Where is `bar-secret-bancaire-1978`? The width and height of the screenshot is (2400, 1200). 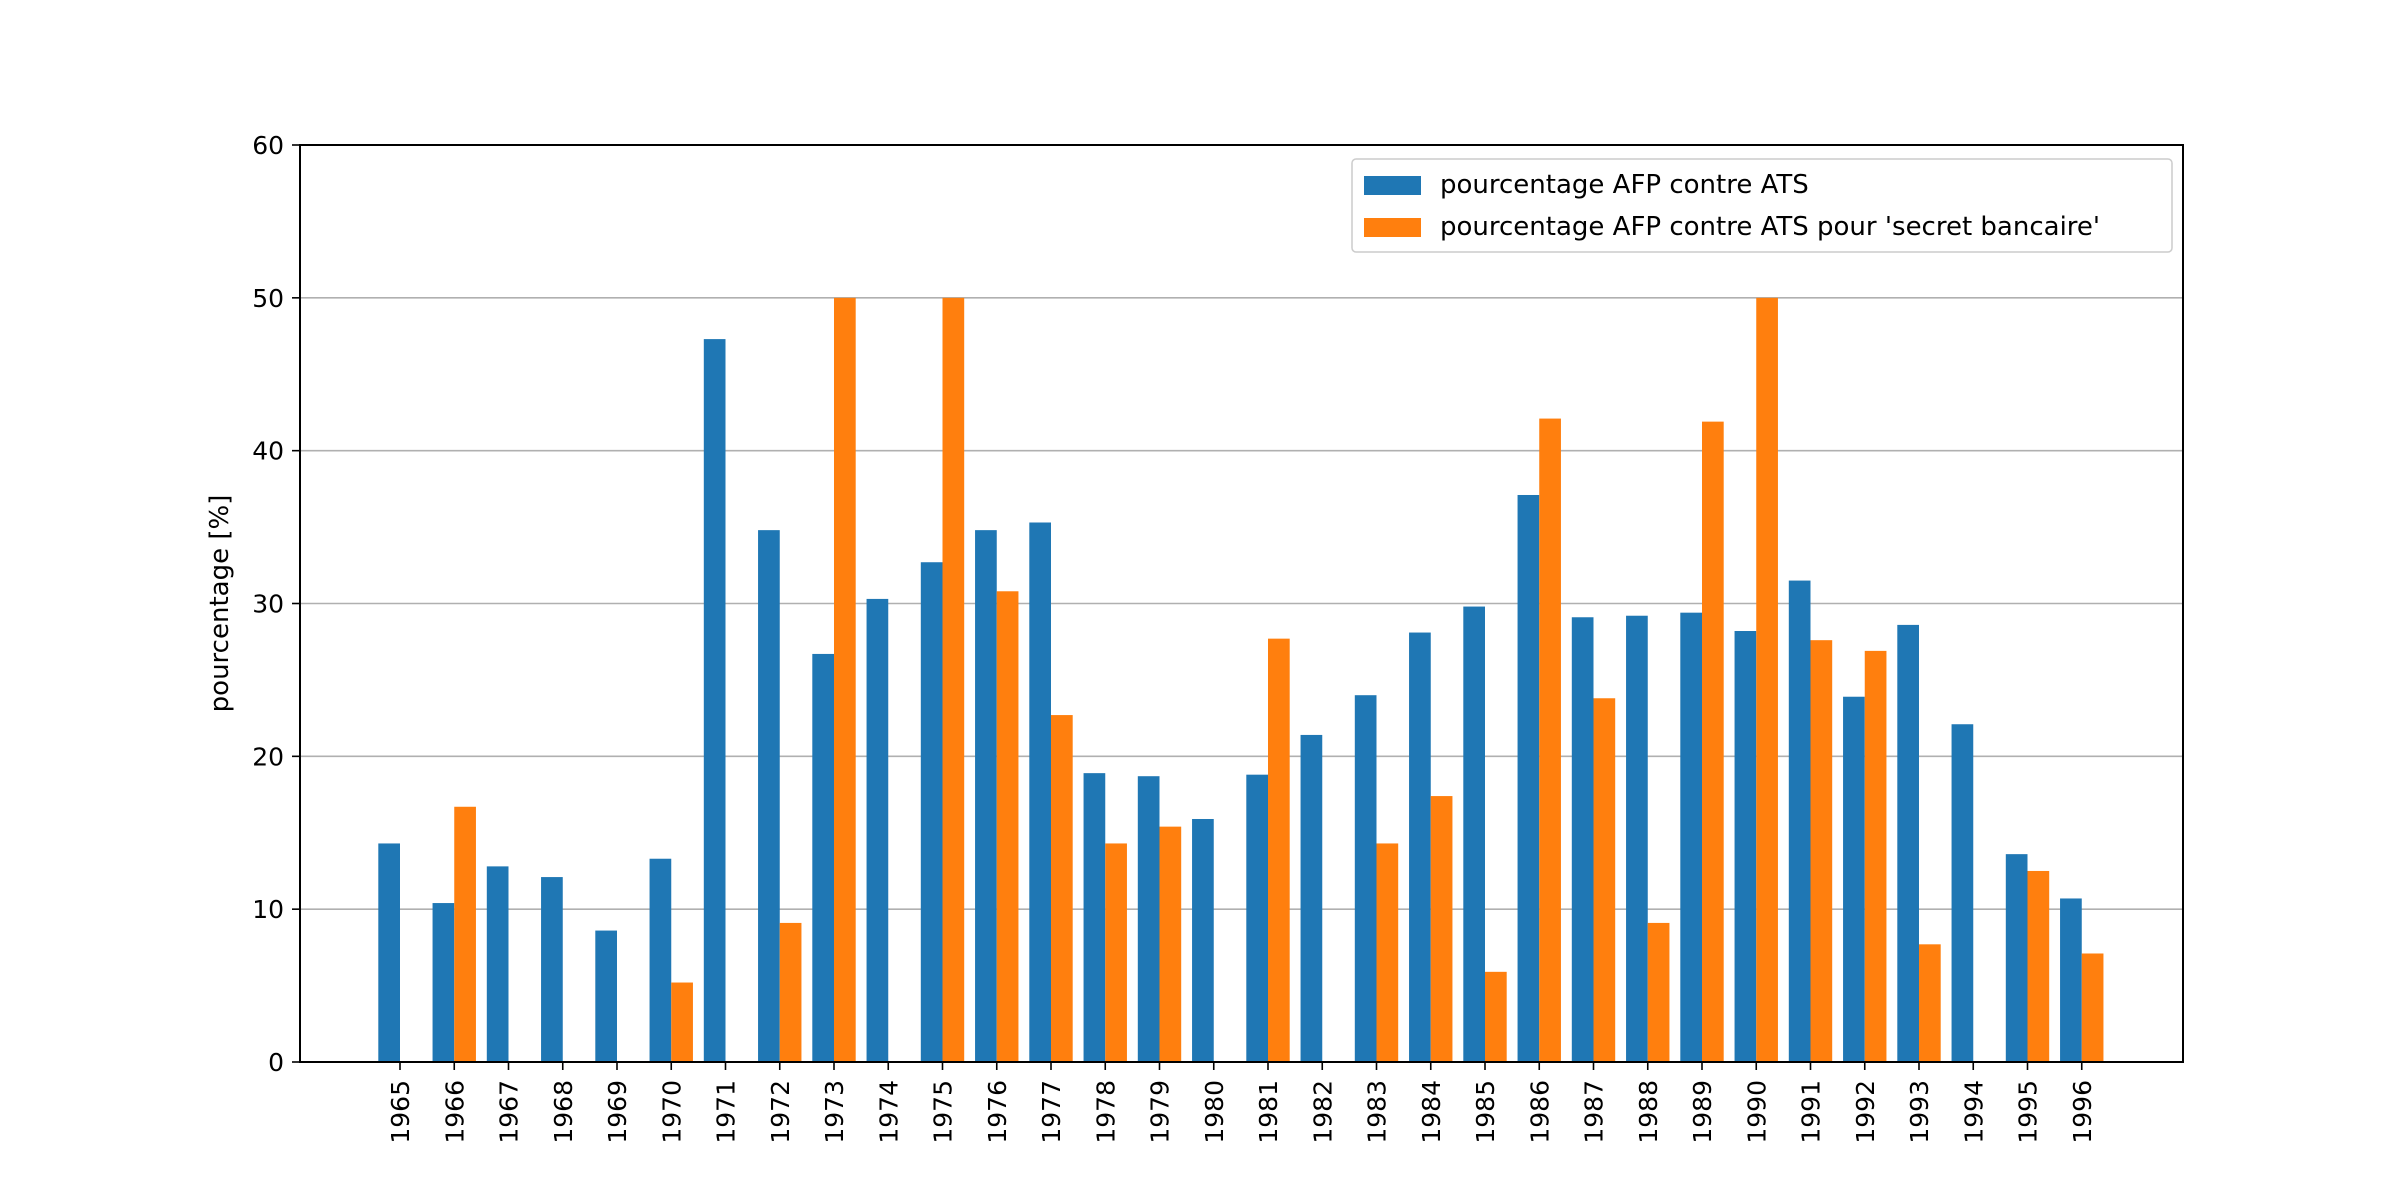 bar-secret-bancaire-1978 is located at coordinates (1116, 952).